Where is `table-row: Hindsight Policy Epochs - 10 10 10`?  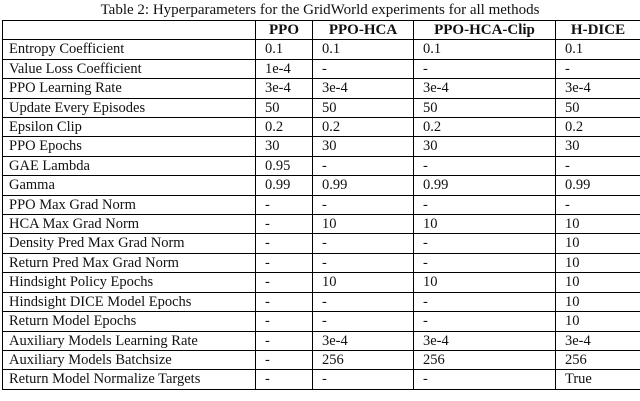
table-row: Hindsight Policy Epochs - 10 10 10 is located at coordinates (321, 282).